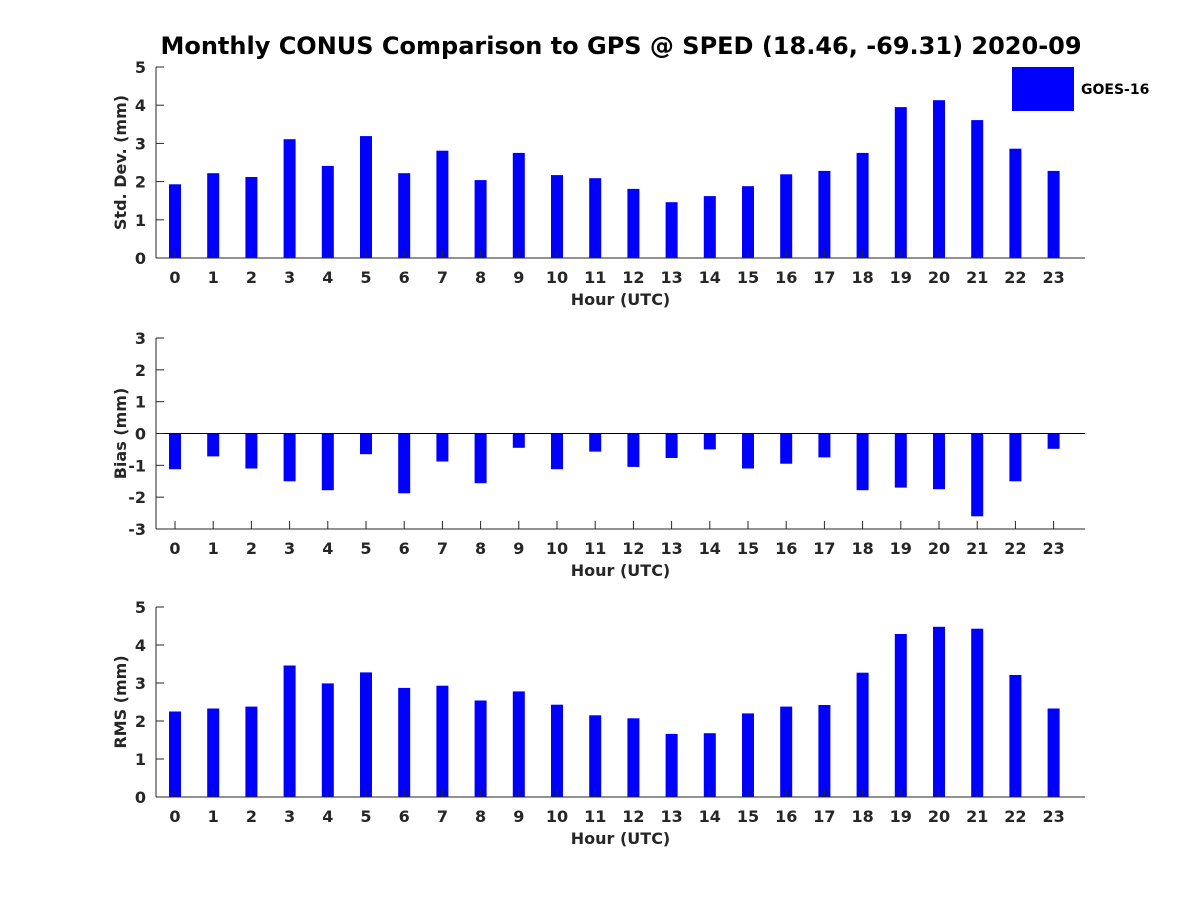 The width and height of the screenshot is (1200, 900). What do you see at coordinates (137, 529) in the screenshot?
I see `y-tick-label: -3` at bounding box center [137, 529].